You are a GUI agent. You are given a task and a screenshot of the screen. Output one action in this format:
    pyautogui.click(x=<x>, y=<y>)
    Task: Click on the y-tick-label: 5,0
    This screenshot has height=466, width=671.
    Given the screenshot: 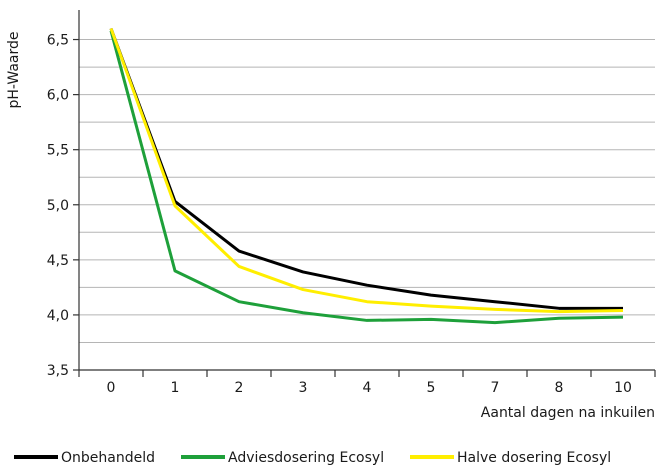 What is the action you would take?
    pyautogui.click(x=58, y=206)
    